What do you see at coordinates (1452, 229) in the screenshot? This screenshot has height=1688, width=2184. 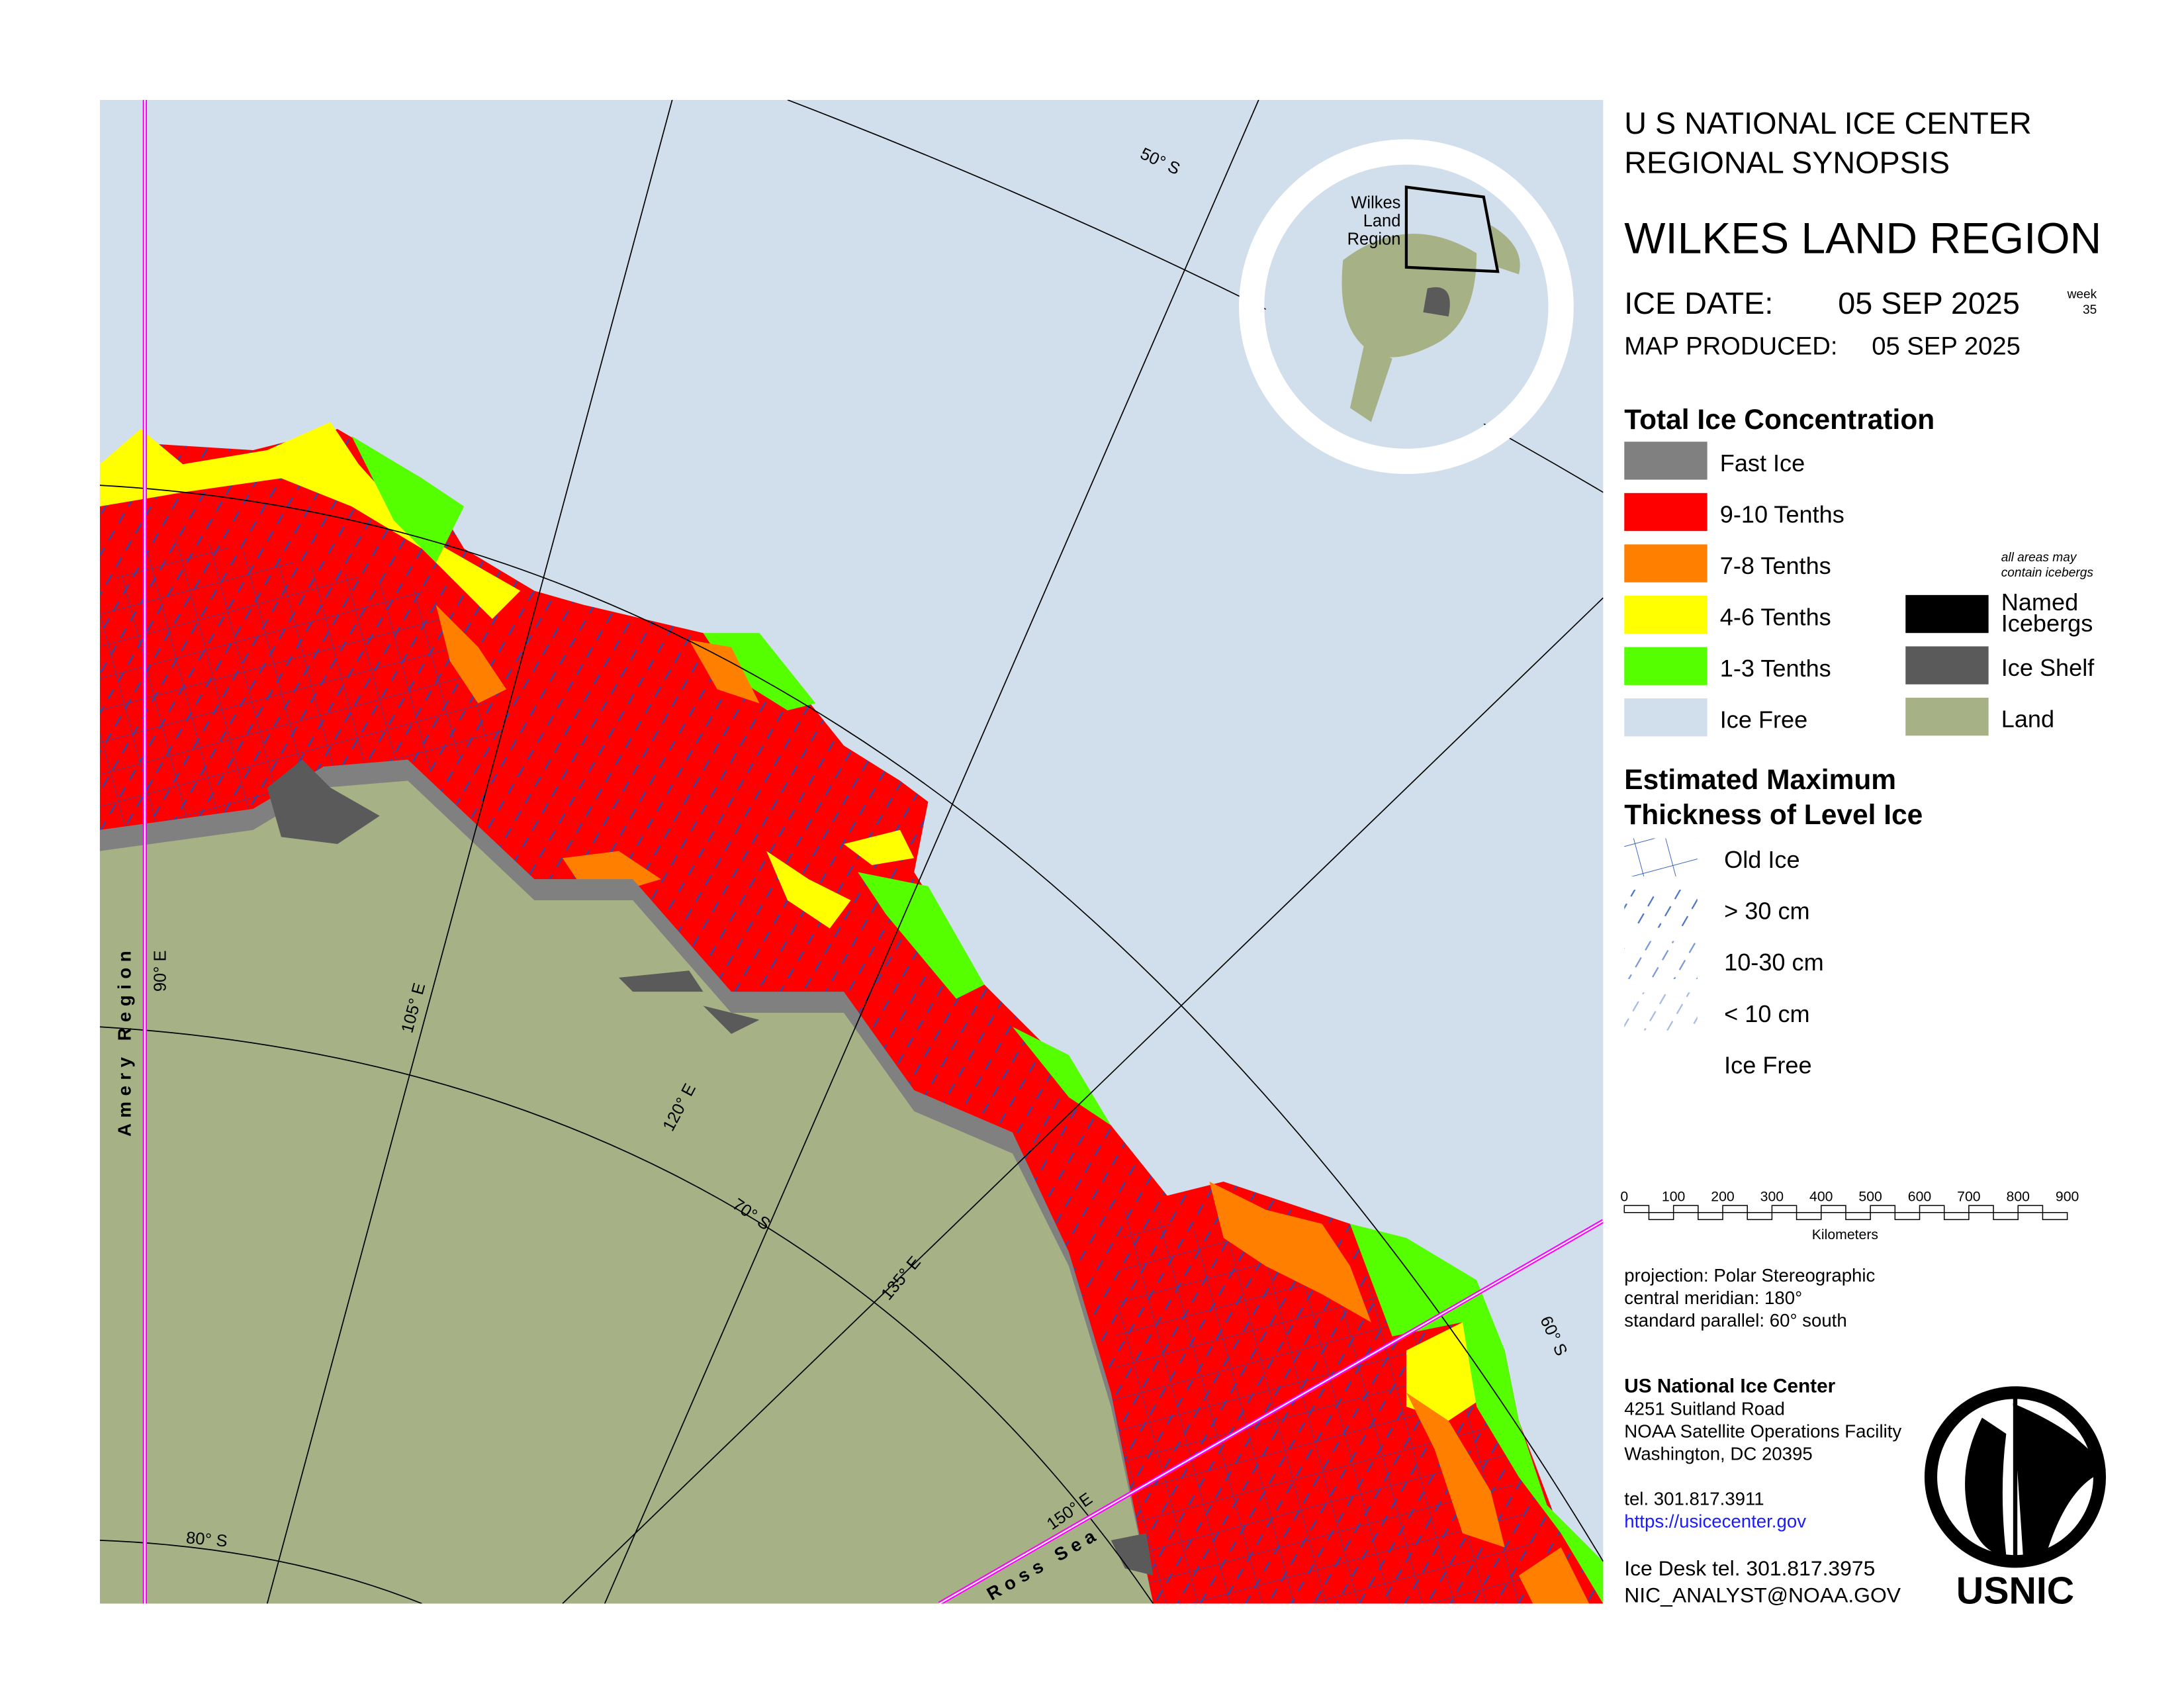 I see `inset-region-box` at bounding box center [1452, 229].